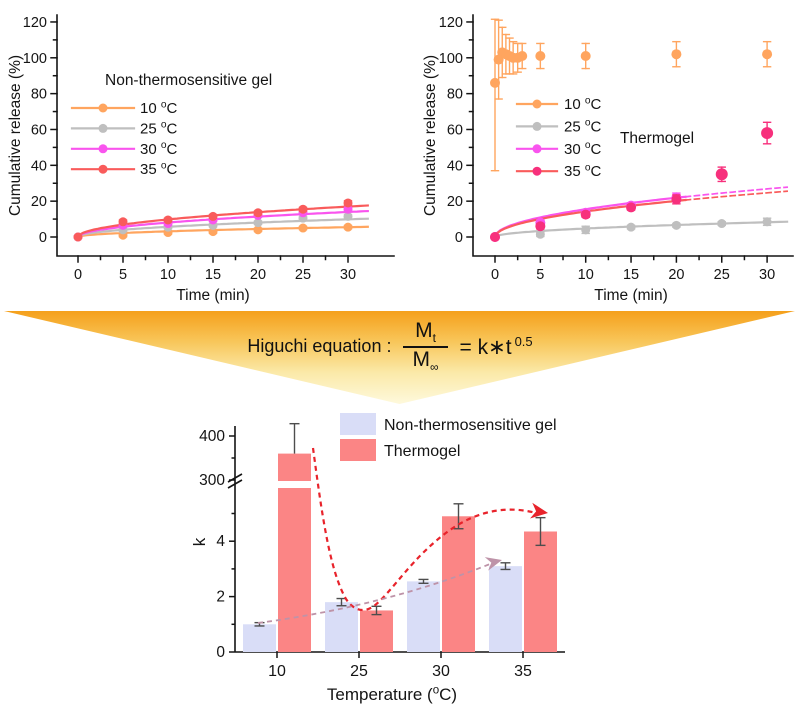 This screenshot has width=799, height=711. What do you see at coordinates (39, 202) in the screenshot?
I see `y-tick-label: 20` at bounding box center [39, 202].